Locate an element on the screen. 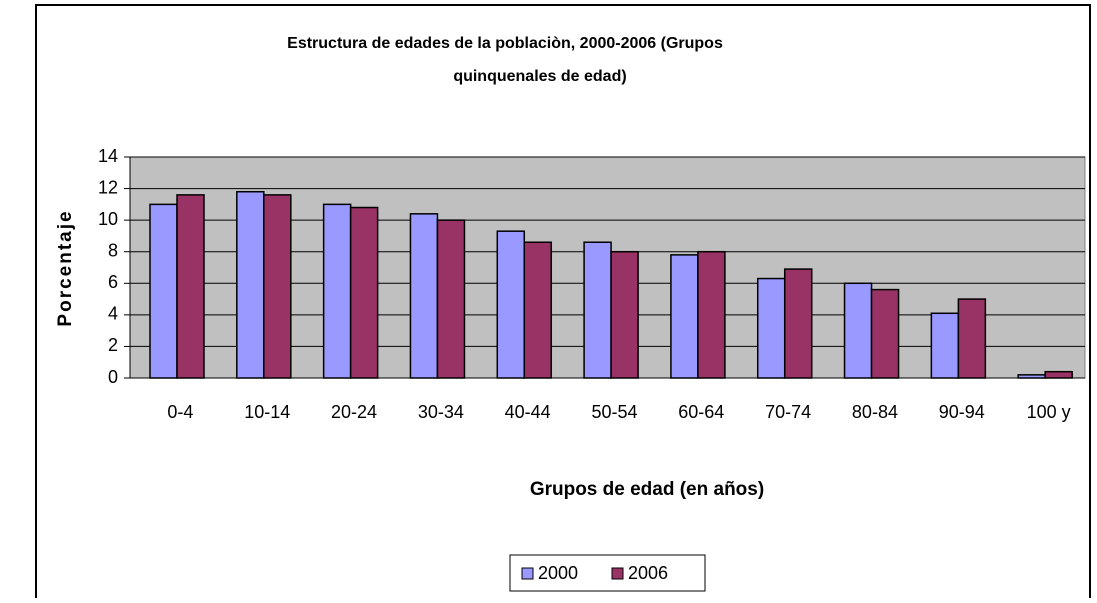 The height and width of the screenshot is (603, 1097). y-tick-label: 4 is located at coordinates (113, 314).